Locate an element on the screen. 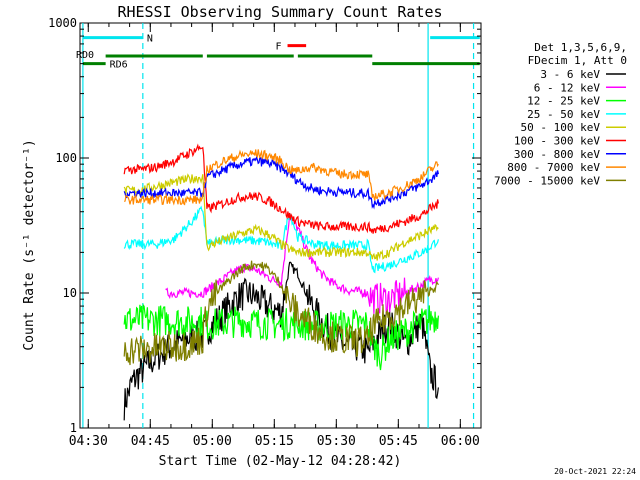 This screenshot has height=480, width=640. legend-entry-label: 25 - 50 keV is located at coordinates (563, 114).